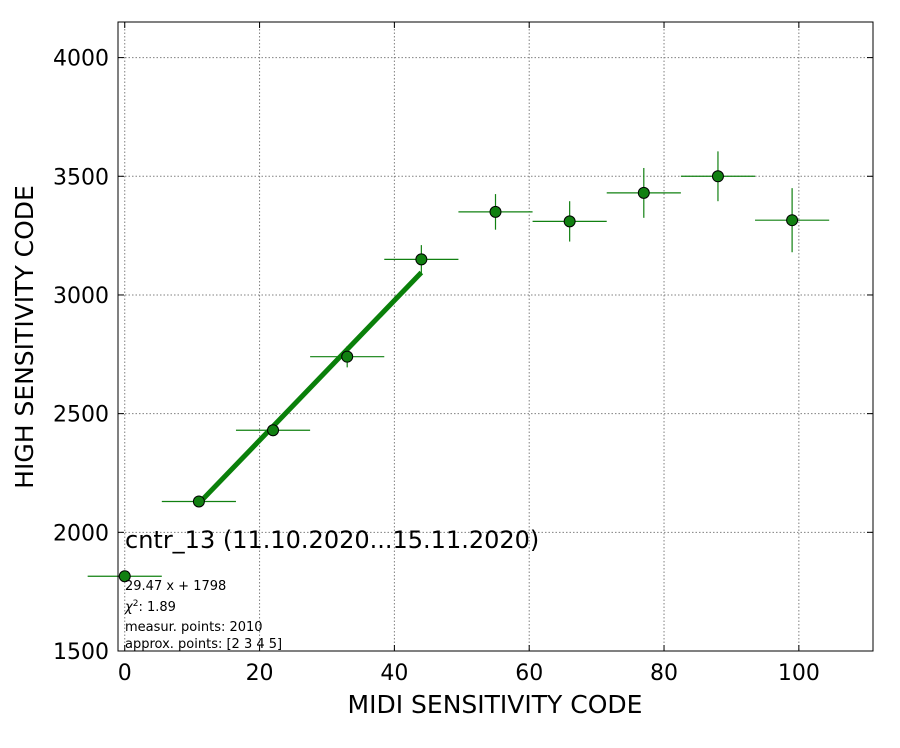  Describe the element at coordinates (81, 177) in the screenshot. I see `y-tick-label: 3500` at that location.